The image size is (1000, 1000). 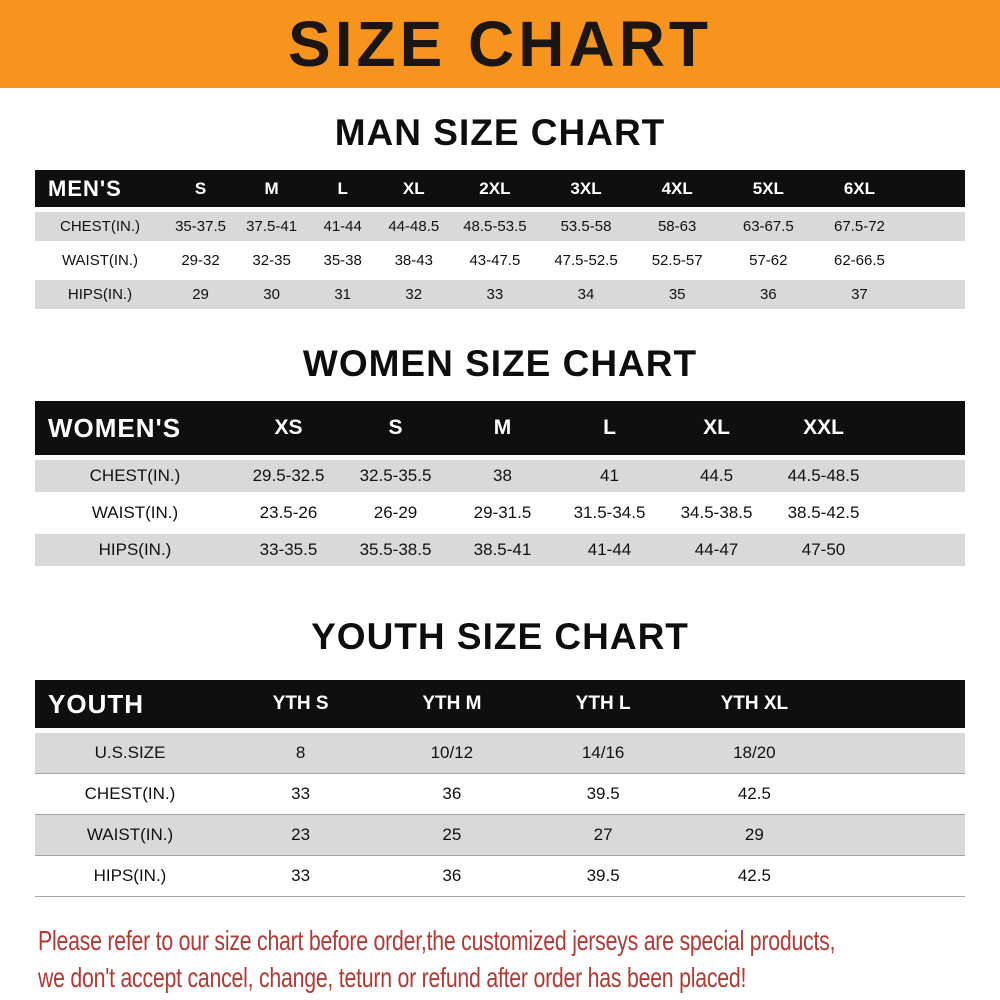 What do you see at coordinates (603, 703) in the screenshot?
I see `size-column-header: YTH L` at bounding box center [603, 703].